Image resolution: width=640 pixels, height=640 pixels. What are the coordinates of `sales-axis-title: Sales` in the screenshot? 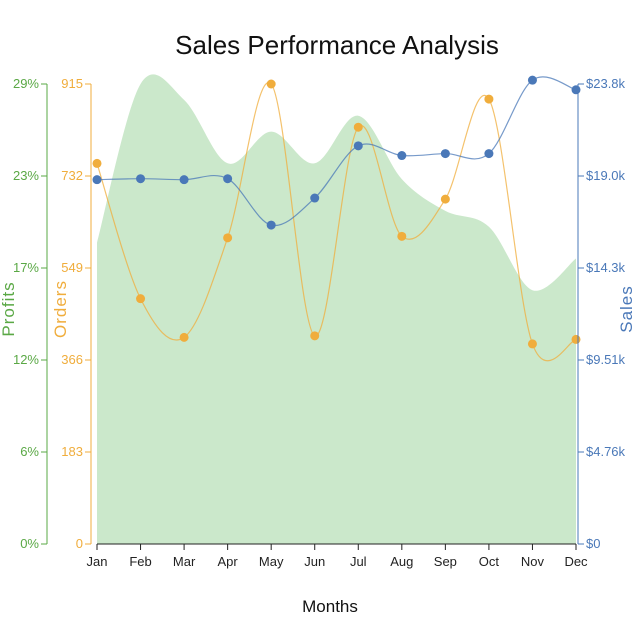 It's located at (626, 309).